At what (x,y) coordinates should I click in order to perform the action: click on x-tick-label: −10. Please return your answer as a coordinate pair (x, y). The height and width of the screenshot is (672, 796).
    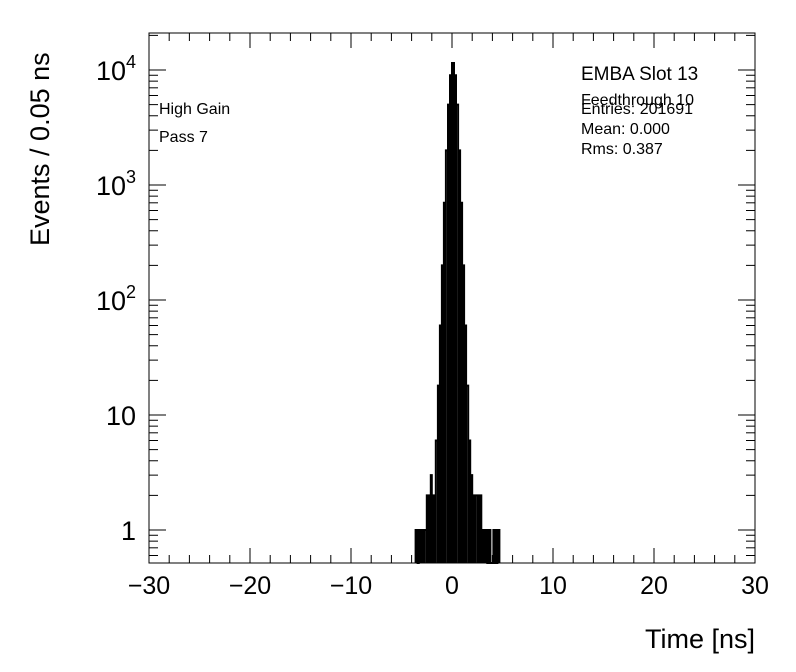
    Looking at the image, I should click on (351, 586).